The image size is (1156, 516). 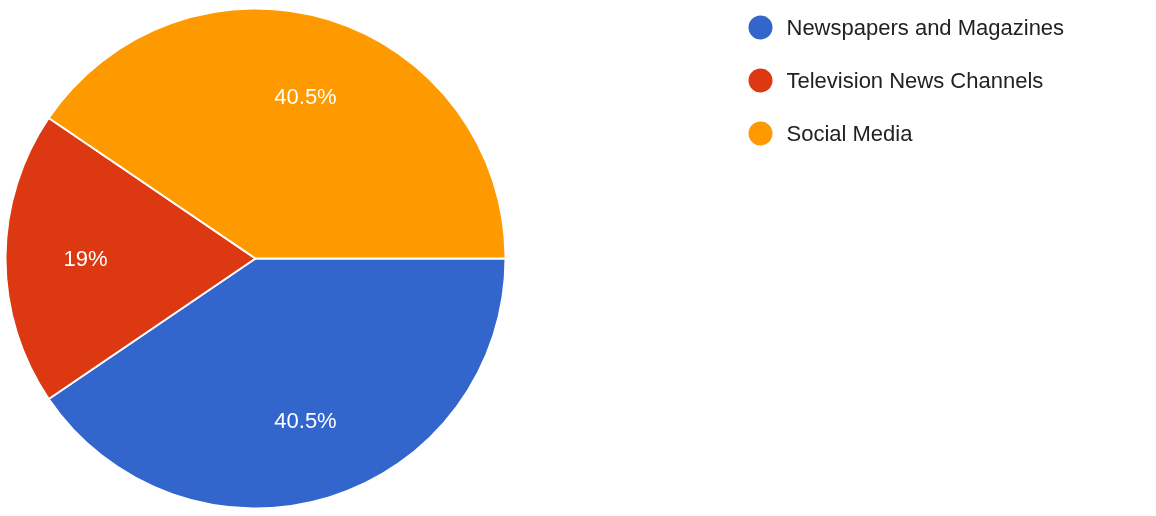 I want to click on legend-label: Social Media, so click(x=850, y=133).